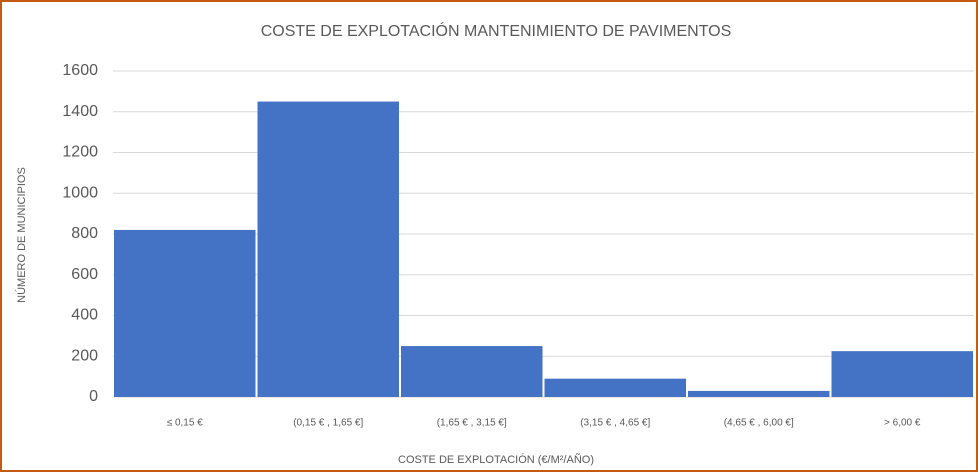 Image resolution: width=978 pixels, height=472 pixels. What do you see at coordinates (84, 233) in the screenshot?
I see `y-tick-label: 800` at bounding box center [84, 233].